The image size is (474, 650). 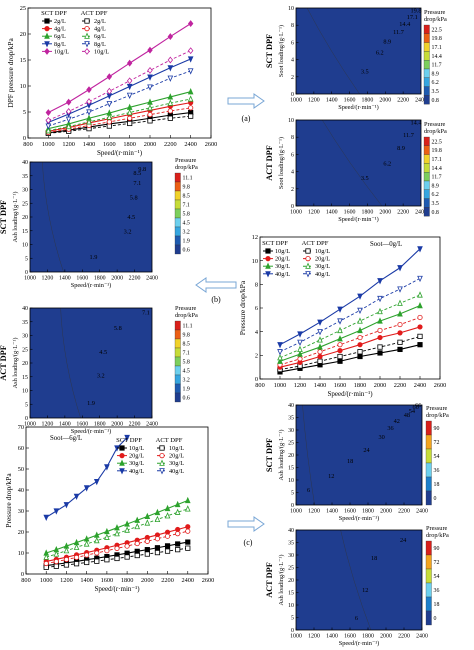 I want to click on annotation: Soot—0g/L, so click(x=386, y=244).